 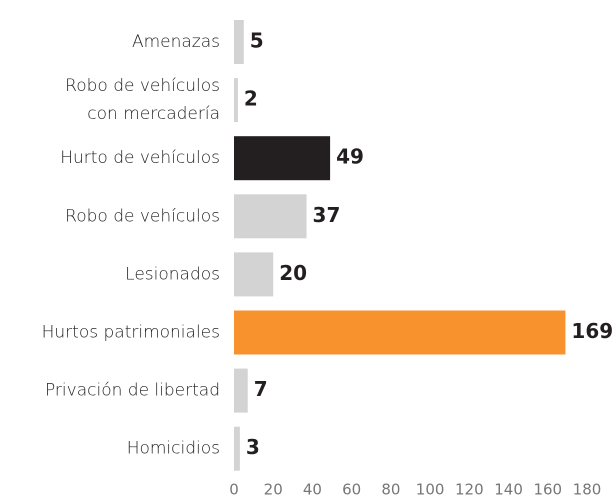 I want to click on value-label: 3, so click(x=253, y=447).